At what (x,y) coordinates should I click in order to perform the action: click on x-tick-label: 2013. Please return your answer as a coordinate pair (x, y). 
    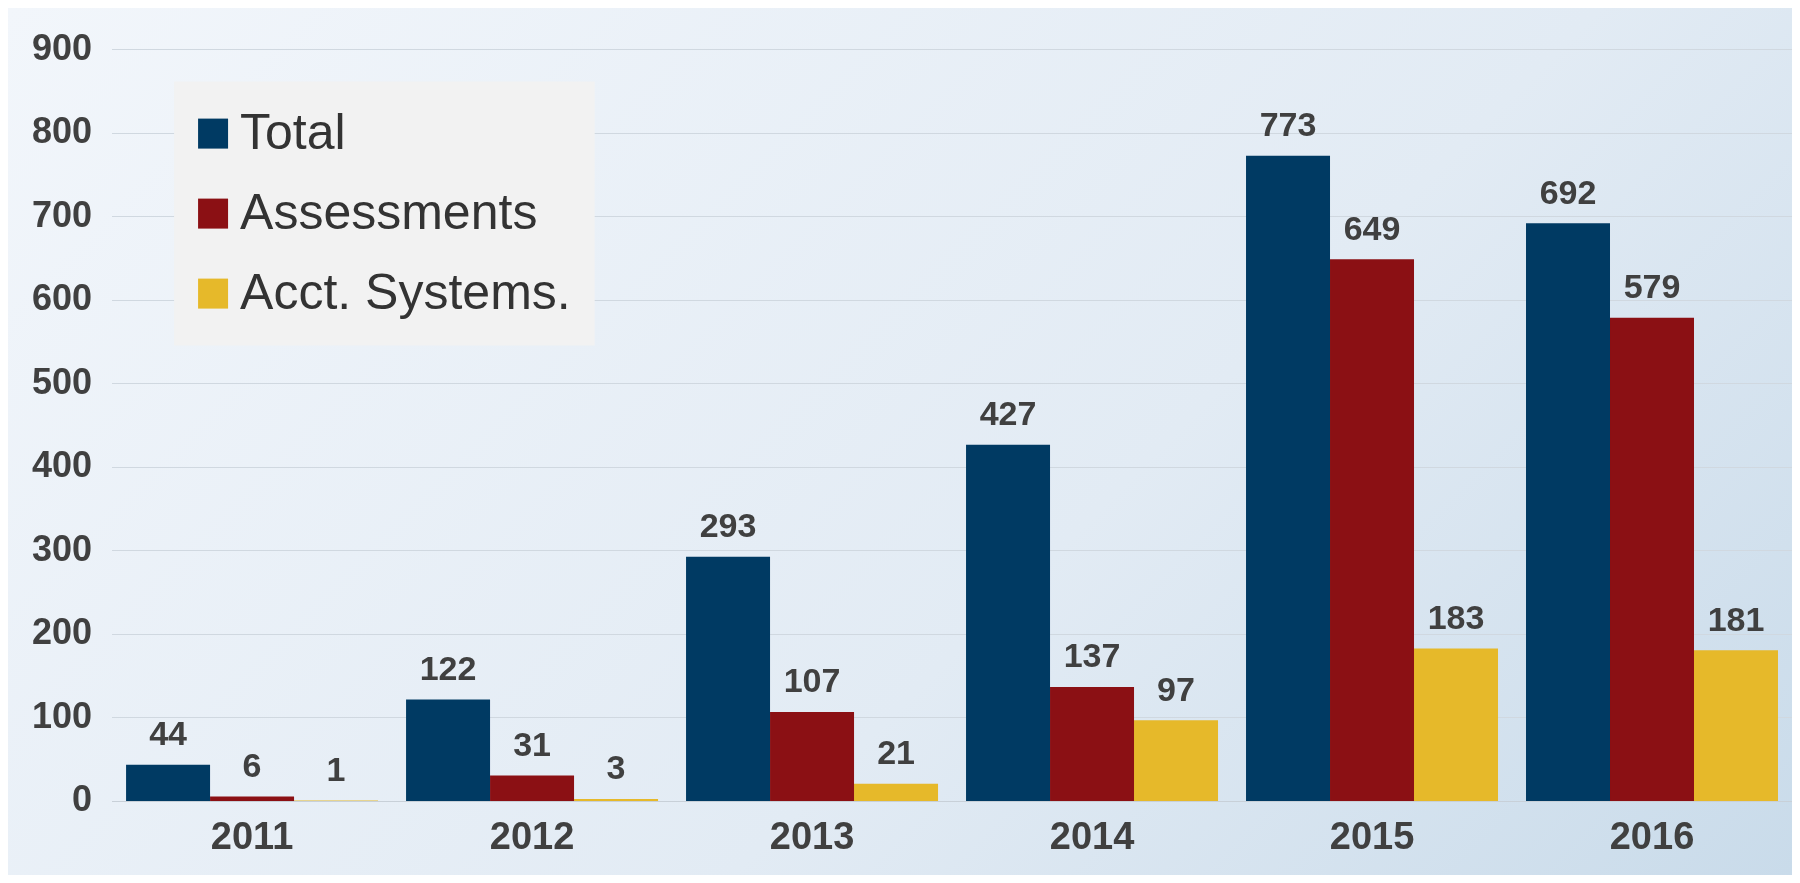
    Looking at the image, I should click on (812, 835).